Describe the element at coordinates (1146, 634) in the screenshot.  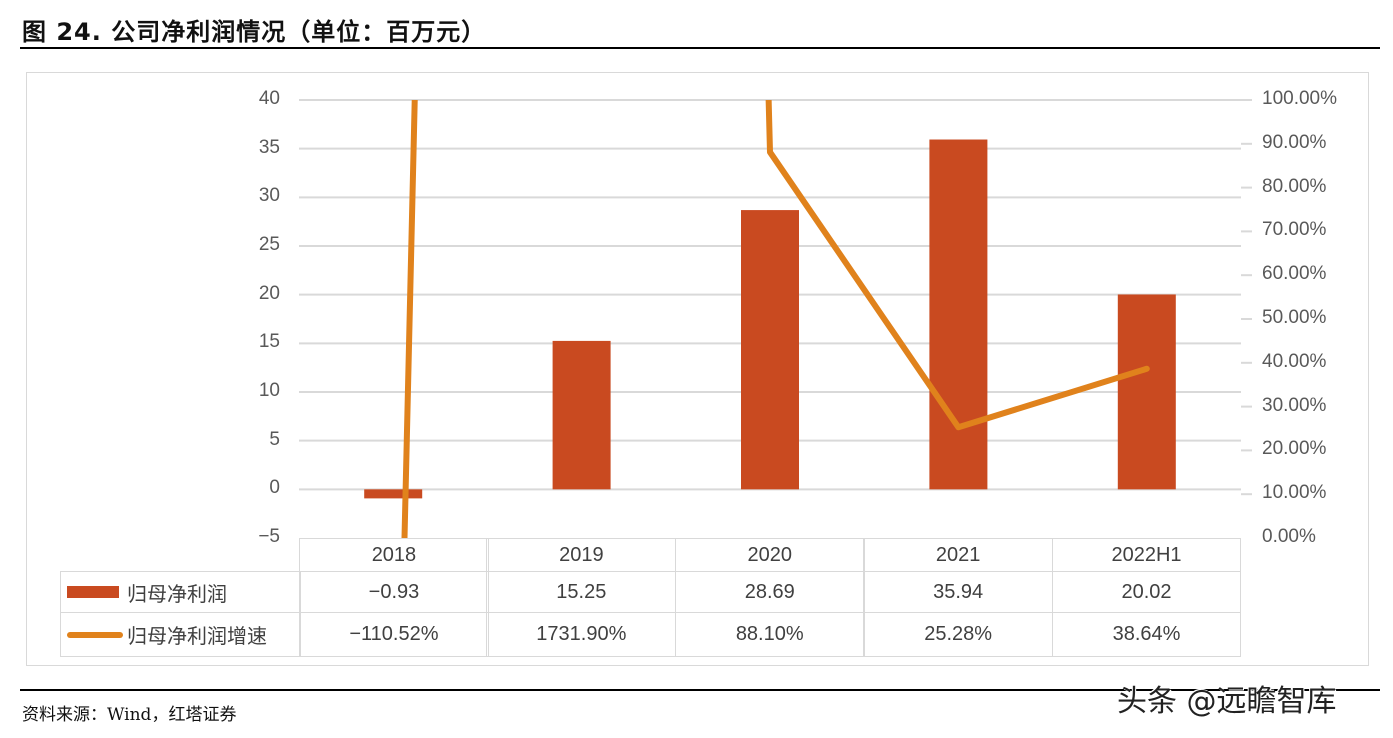
I see `table-cell: 38.64%` at that location.